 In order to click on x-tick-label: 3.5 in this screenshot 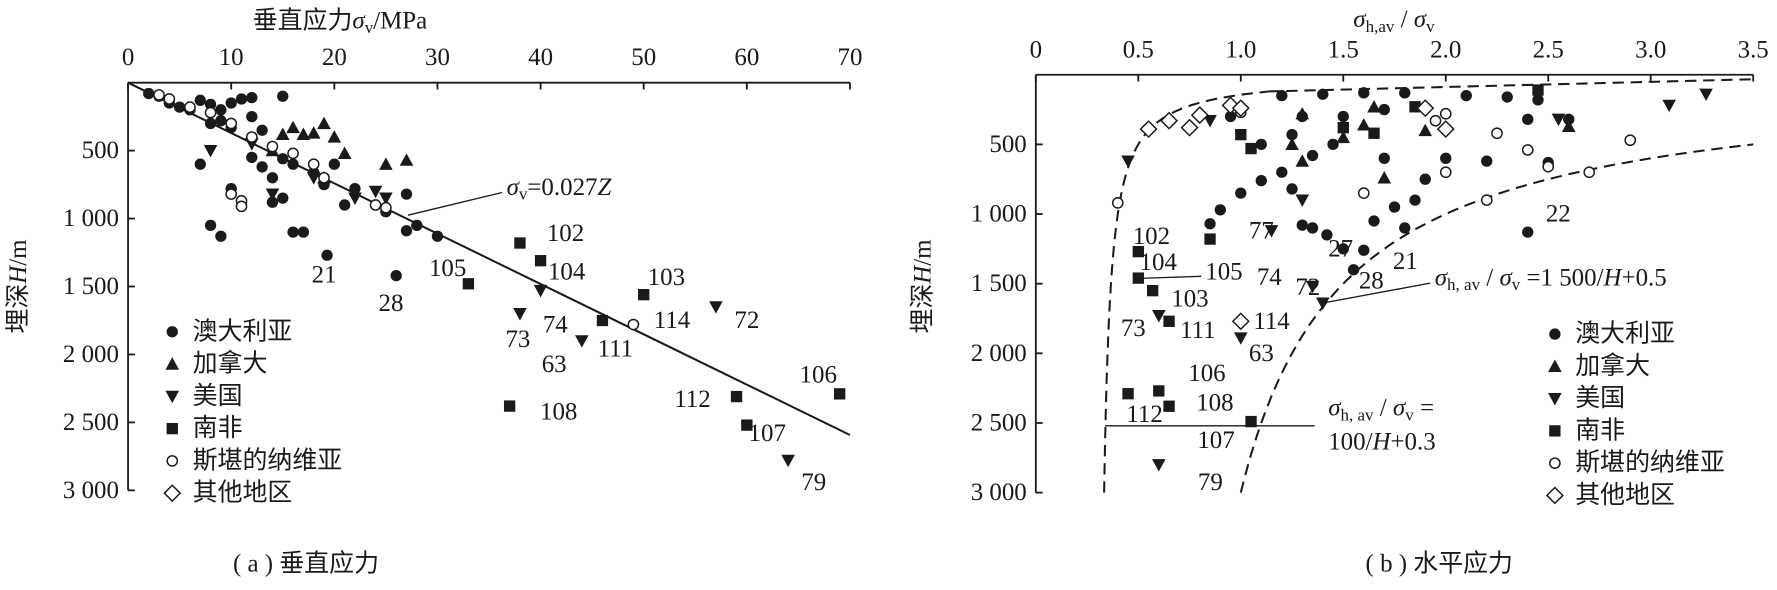, I will do `click(1753, 49)`.